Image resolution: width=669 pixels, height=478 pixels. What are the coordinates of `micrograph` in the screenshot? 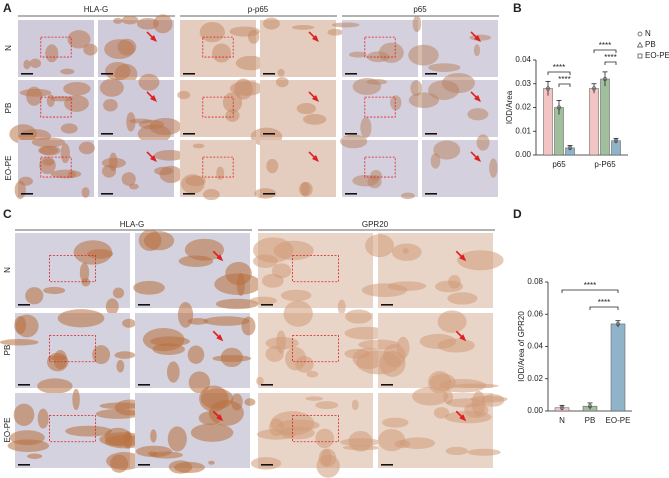 It's located at (380, 168).